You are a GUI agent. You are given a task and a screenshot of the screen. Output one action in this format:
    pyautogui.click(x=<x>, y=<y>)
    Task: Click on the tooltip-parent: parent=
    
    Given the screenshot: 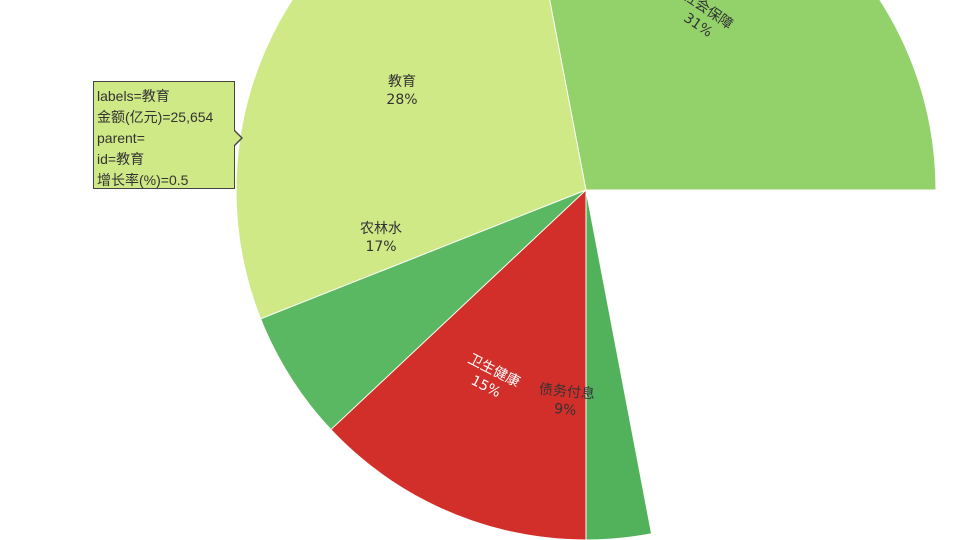 What is the action you would take?
    pyautogui.click(x=121, y=138)
    